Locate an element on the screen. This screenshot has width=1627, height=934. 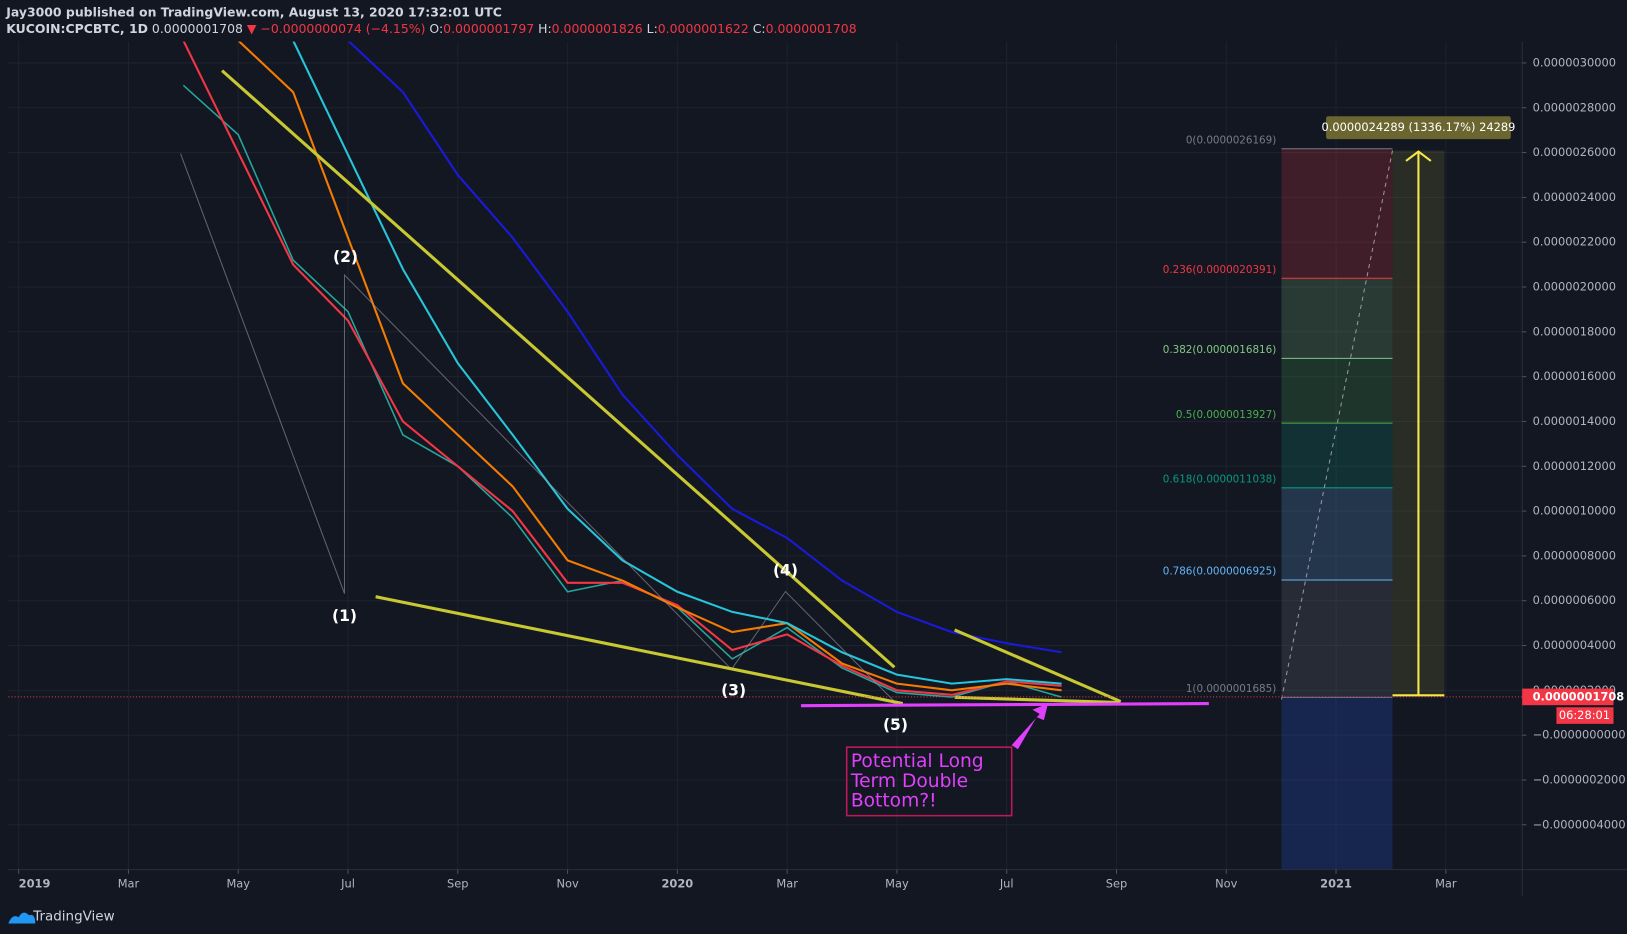
measure-box is located at coordinates (1418, 128).